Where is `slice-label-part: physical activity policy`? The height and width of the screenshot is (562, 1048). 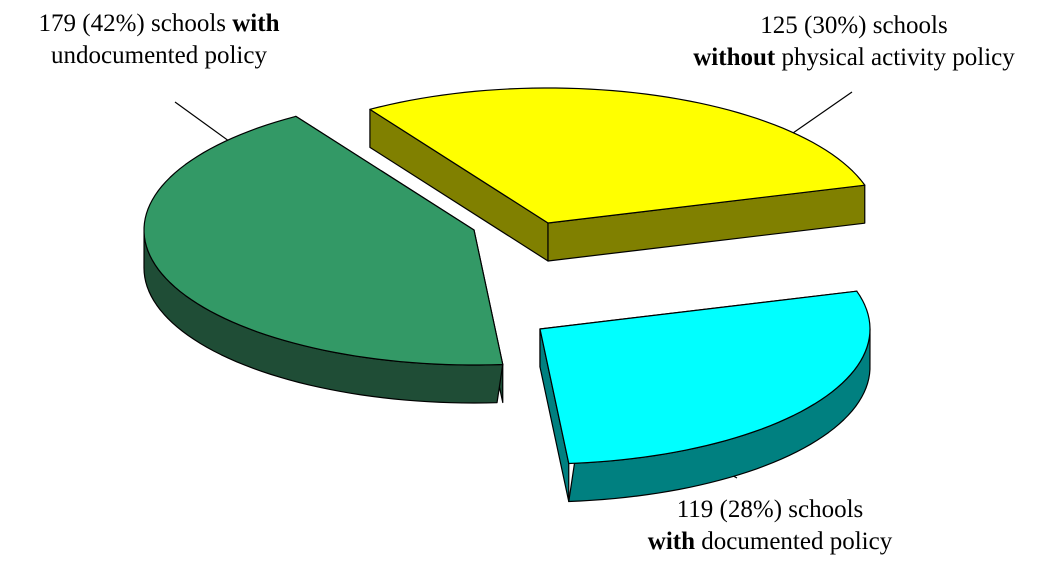
slice-label-part: physical activity policy is located at coordinates (895, 57).